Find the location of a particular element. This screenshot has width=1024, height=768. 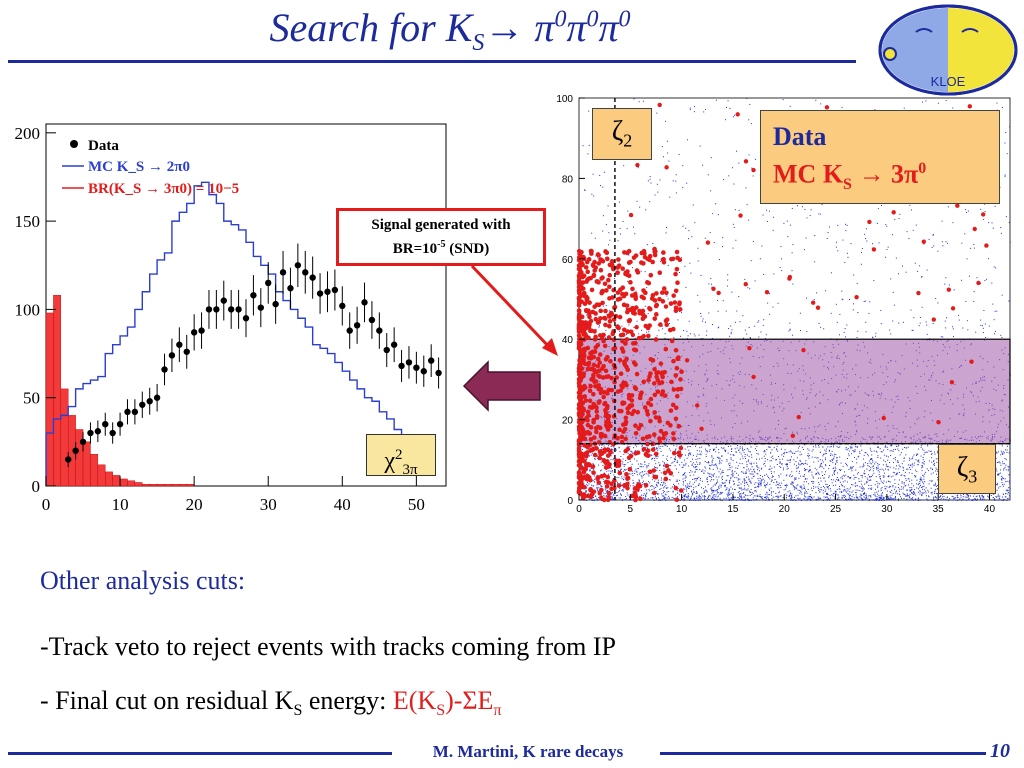

annotation-arrow is located at coordinates (514, 310).